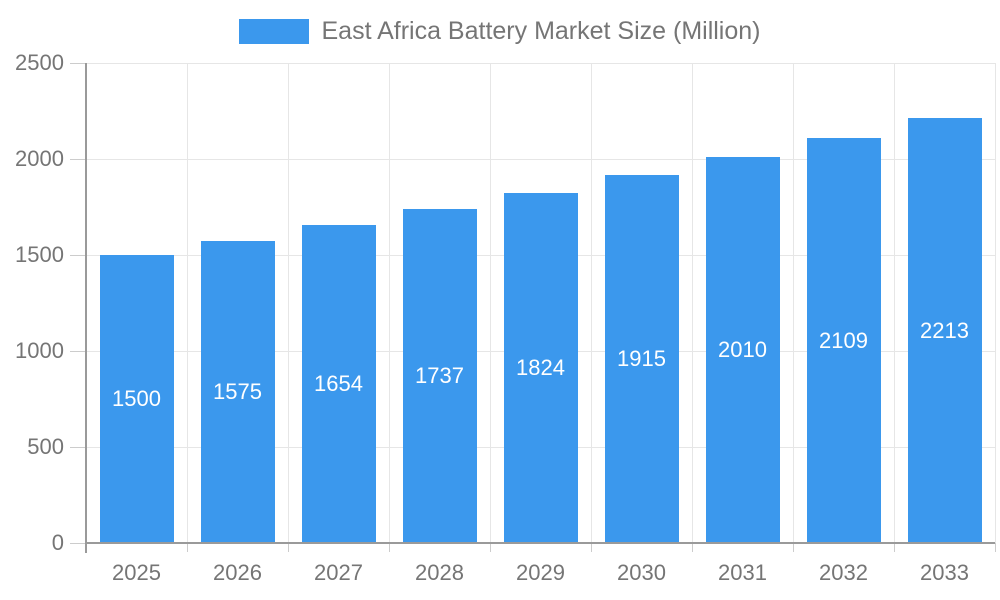 This screenshot has height=600, width=1000. I want to click on bar-value-label: 1824, so click(540, 367).